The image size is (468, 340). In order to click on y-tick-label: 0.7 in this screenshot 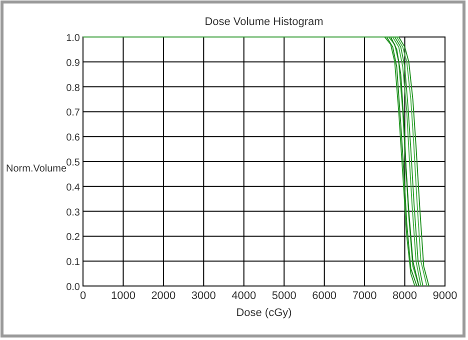, I will do `click(73, 113)`.